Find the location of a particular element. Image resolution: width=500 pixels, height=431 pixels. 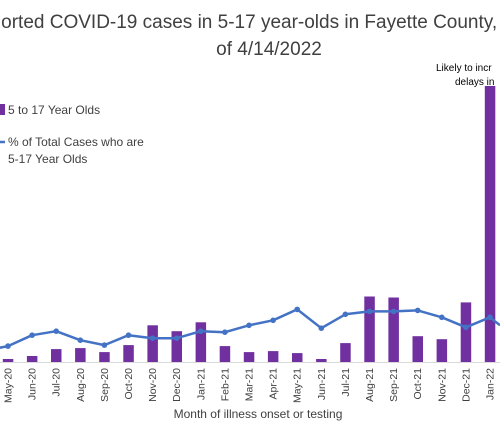

x-tick-Jul-20: Jul-20 is located at coordinates (57, 382).